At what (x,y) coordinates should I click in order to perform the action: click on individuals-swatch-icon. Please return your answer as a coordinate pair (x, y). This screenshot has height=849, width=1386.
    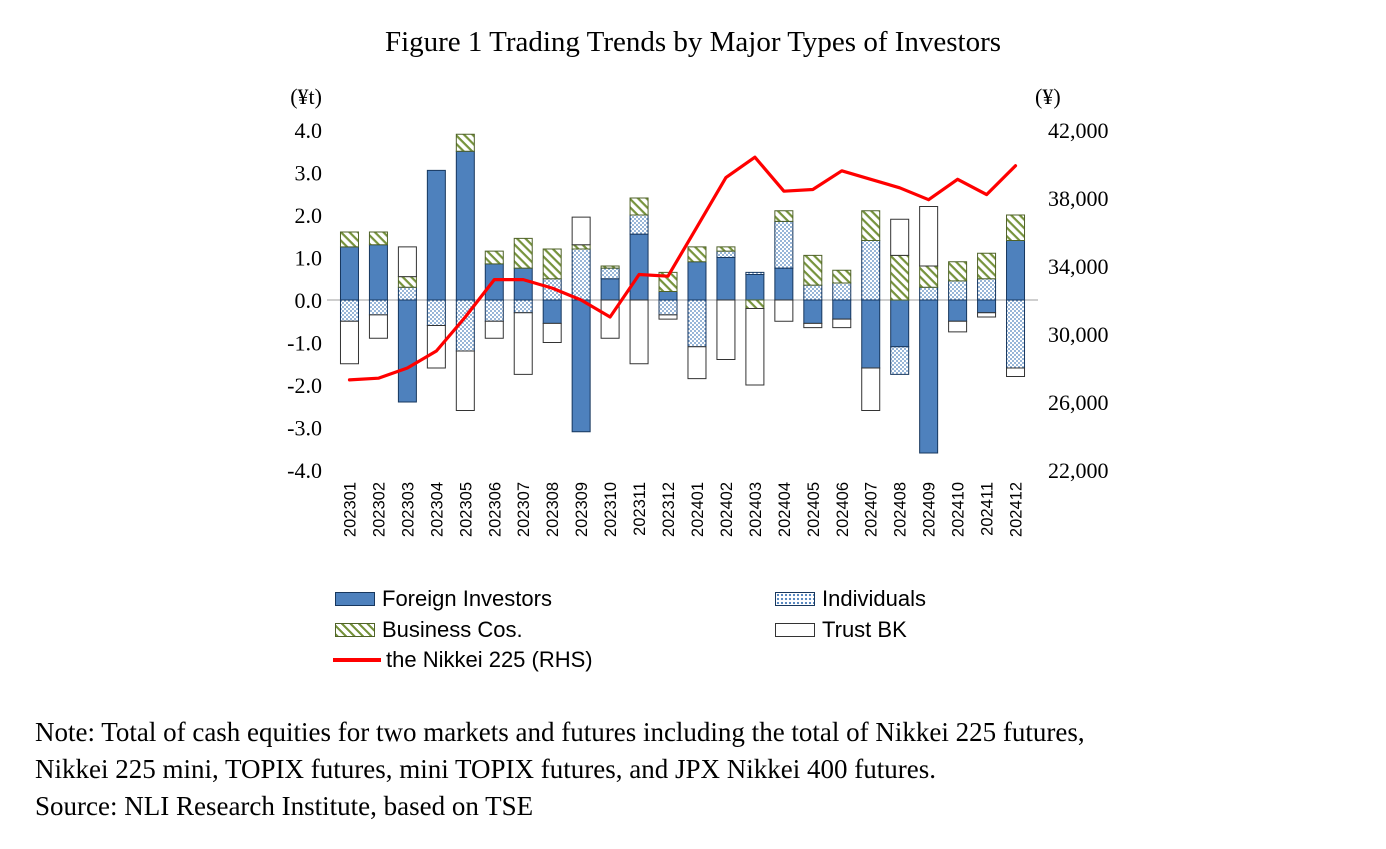
    Looking at the image, I should click on (795, 599).